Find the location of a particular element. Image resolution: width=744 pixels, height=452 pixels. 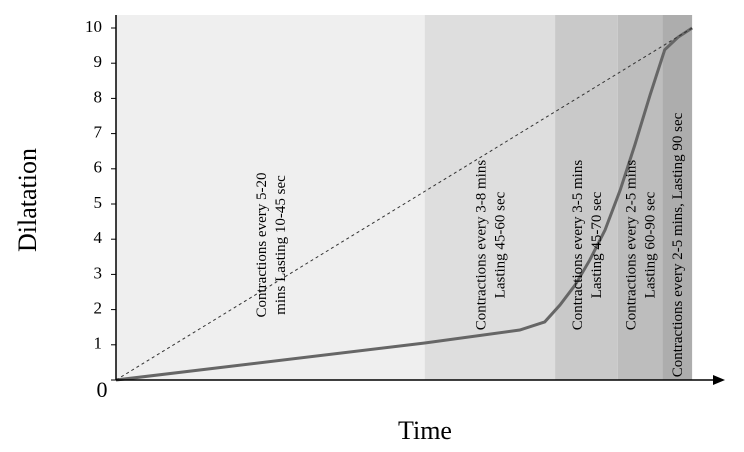

phase-label-line: Lasting 45-60 sec is located at coordinates (500, 244).